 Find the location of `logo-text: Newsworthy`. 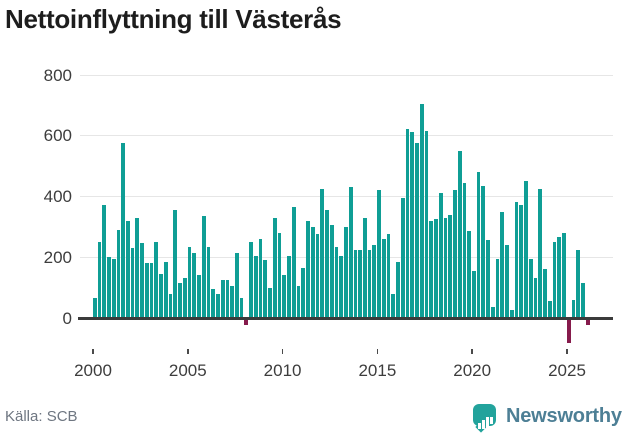

logo-text: Newsworthy is located at coordinates (564, 416).